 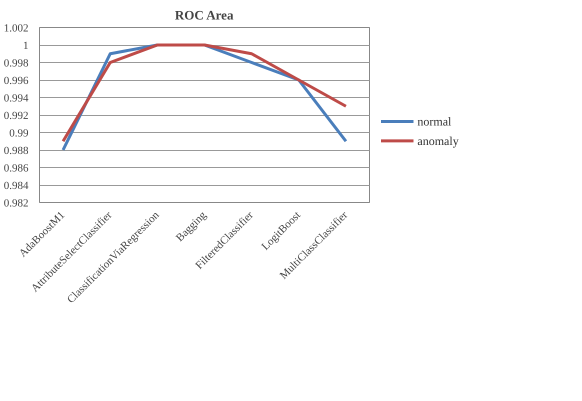 I want to click on legend-label: normal, so click(x=434, y=121).